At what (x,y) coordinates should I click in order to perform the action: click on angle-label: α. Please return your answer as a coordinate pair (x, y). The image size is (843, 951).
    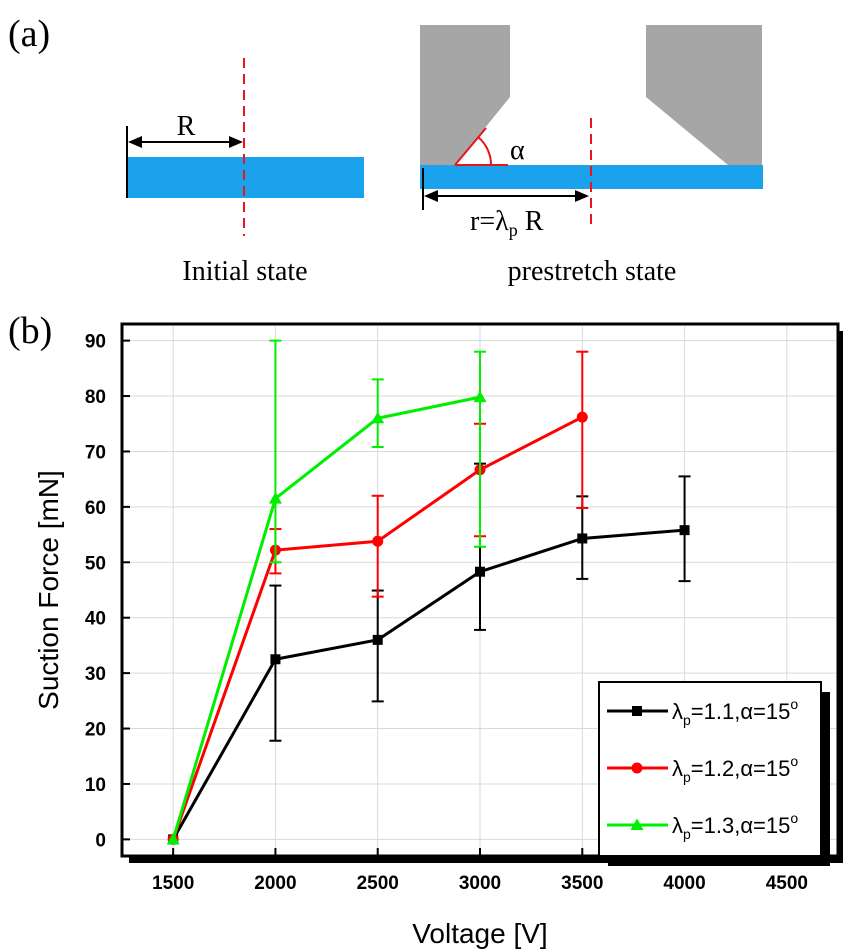
    Looking at the image, I should click on (517, 150).